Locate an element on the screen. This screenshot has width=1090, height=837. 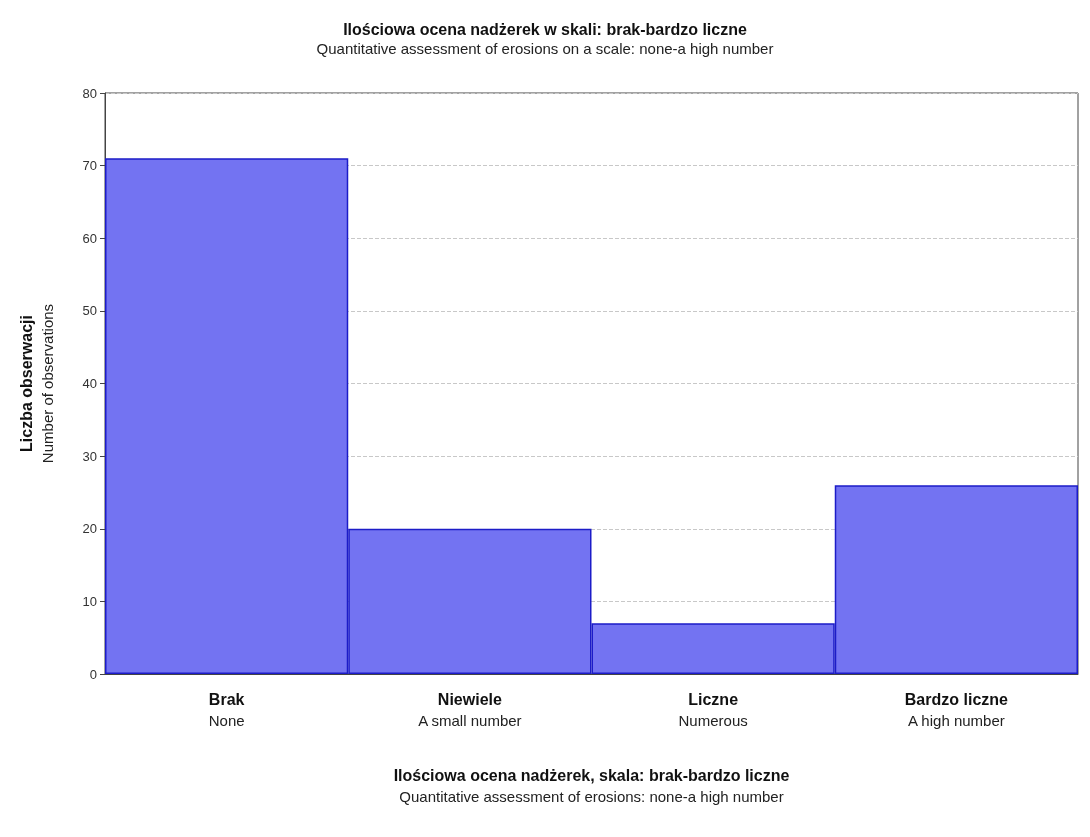
y-tick-label: 20 is located at coordinates (89, 529).